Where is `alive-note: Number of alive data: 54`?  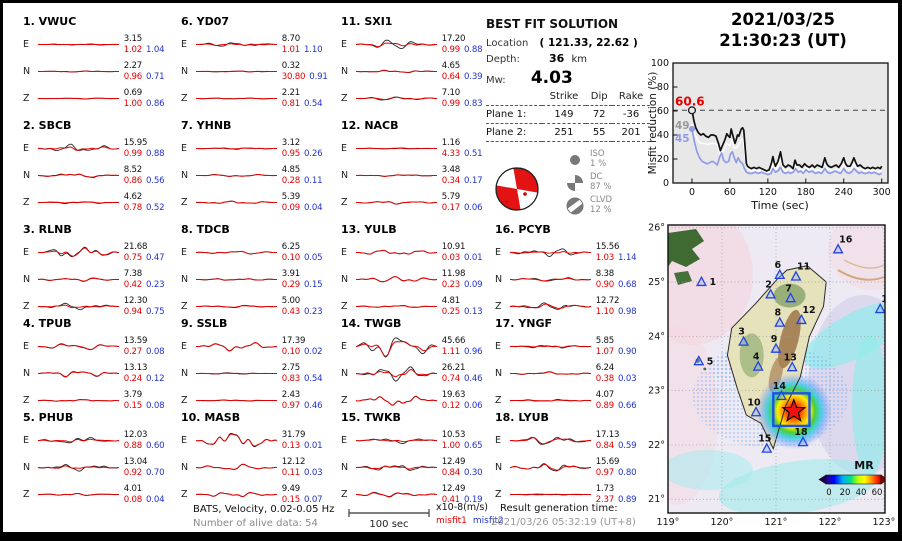 alive-note: Number of alive data: 54 is located at coordinates (255, 523).